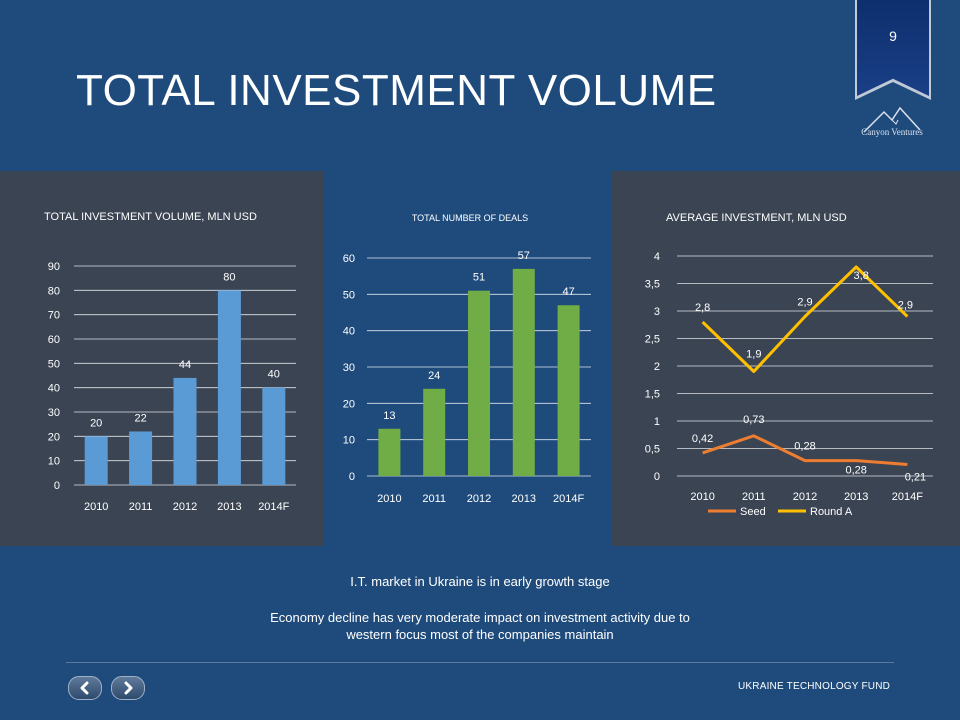 This screenshot has height=720, width=960. Describe the element at coordinates (702, 308) in the screenshot. I see `data-label: 2,8` at that location.